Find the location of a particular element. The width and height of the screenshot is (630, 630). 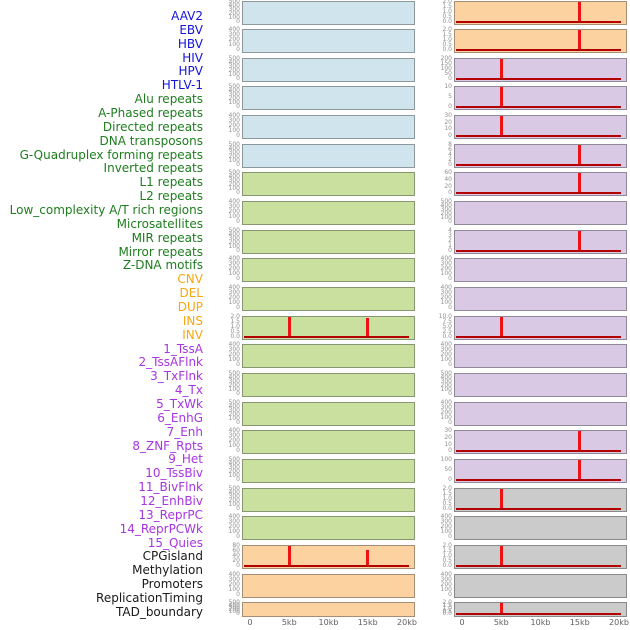

feature-label-z-dna-motifs: Z-DNA motifs is located at coordinates (162, 265).